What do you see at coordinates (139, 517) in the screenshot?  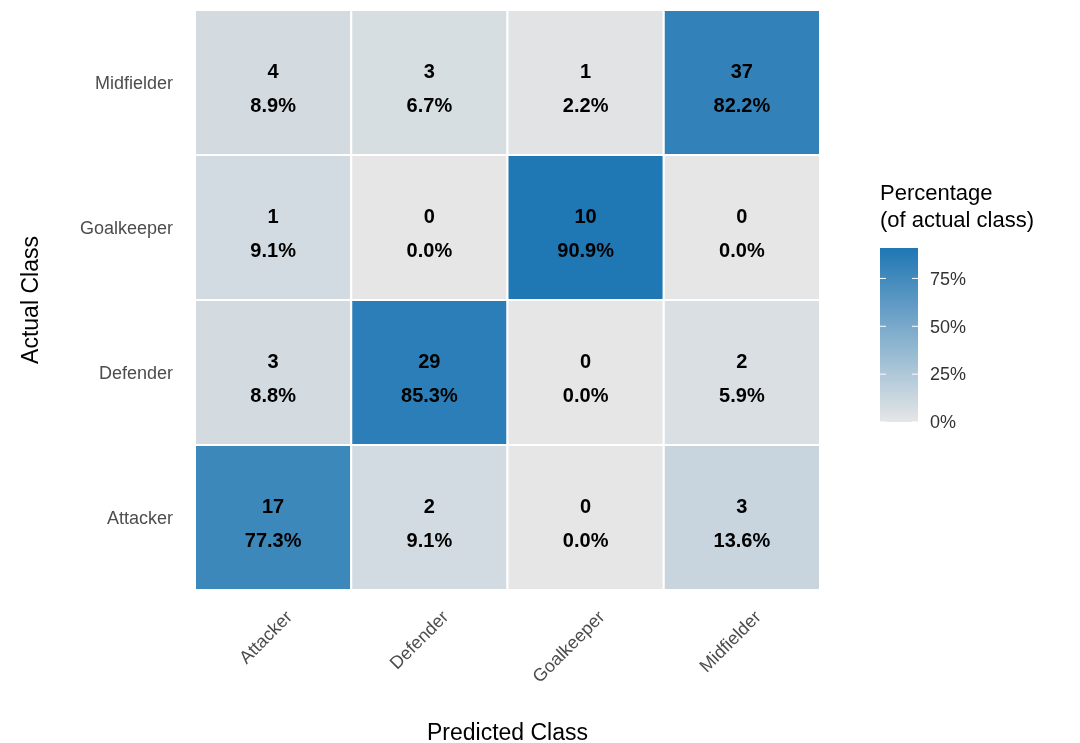 I see `y-tick-label: Attacker` at bounding box center [139, 517].